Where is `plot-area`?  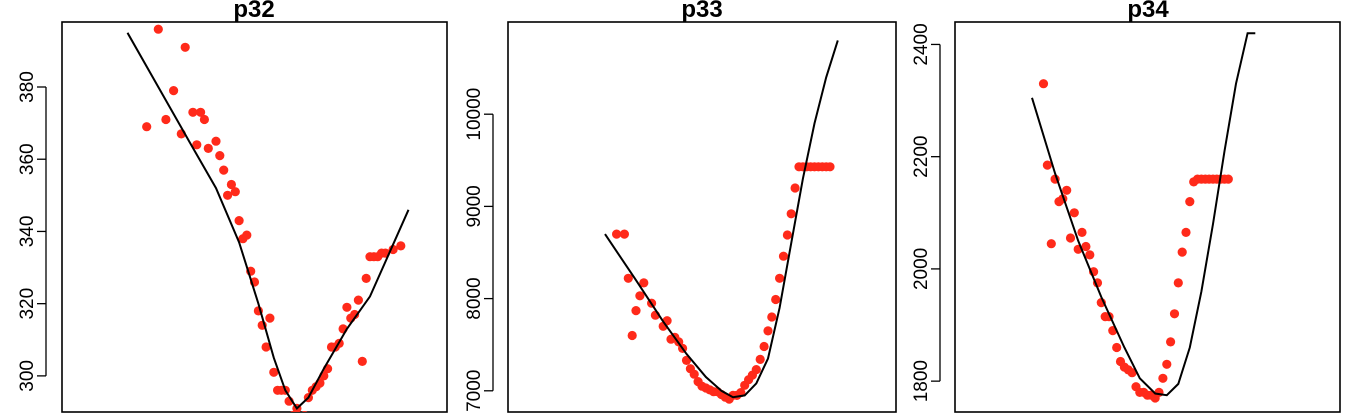 plot-area is located at coordinates (1143, 217).